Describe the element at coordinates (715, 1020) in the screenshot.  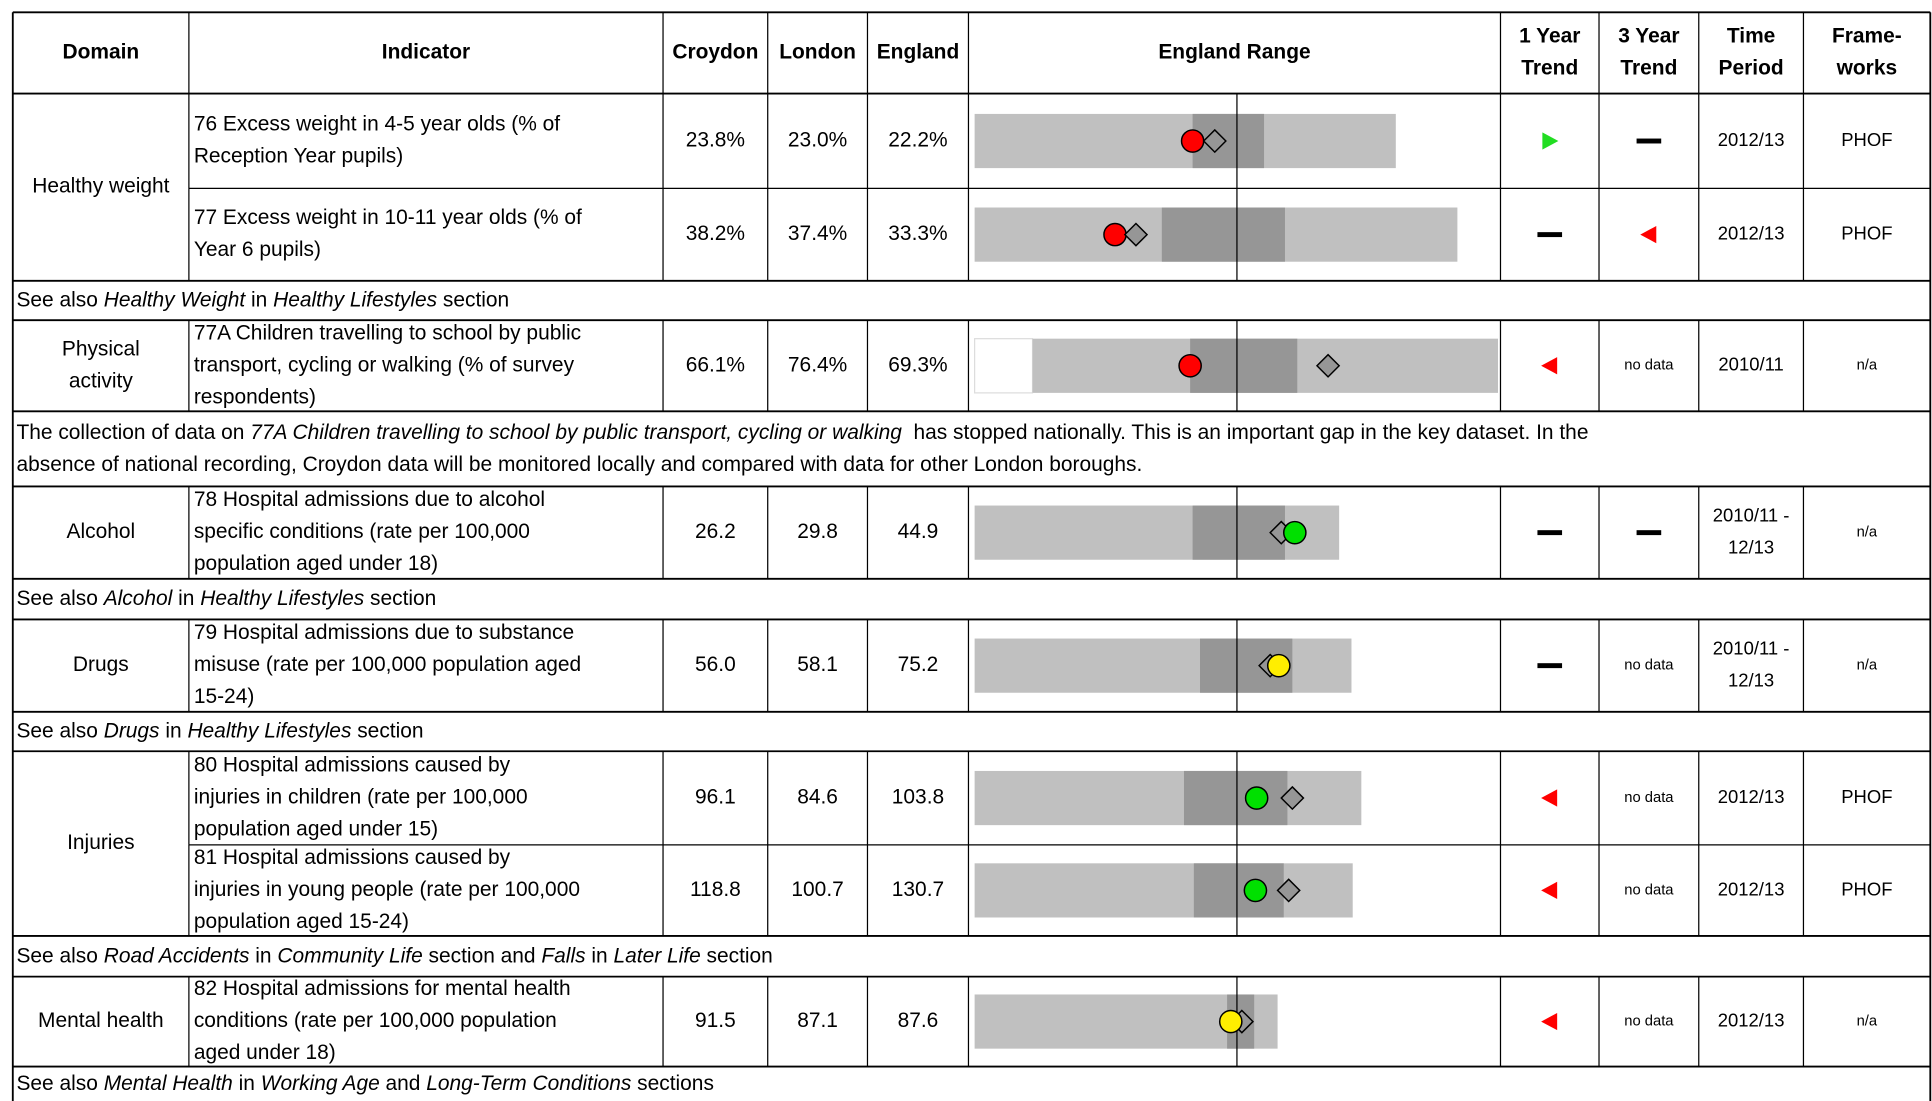
I see `croydon-value: 91.5` at that location.